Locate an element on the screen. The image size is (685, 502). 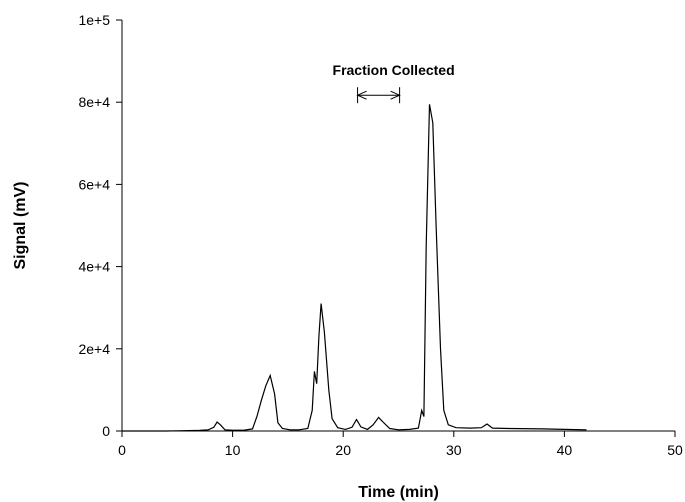
x-tick-label: 50 is located at coordinates (675, 450).